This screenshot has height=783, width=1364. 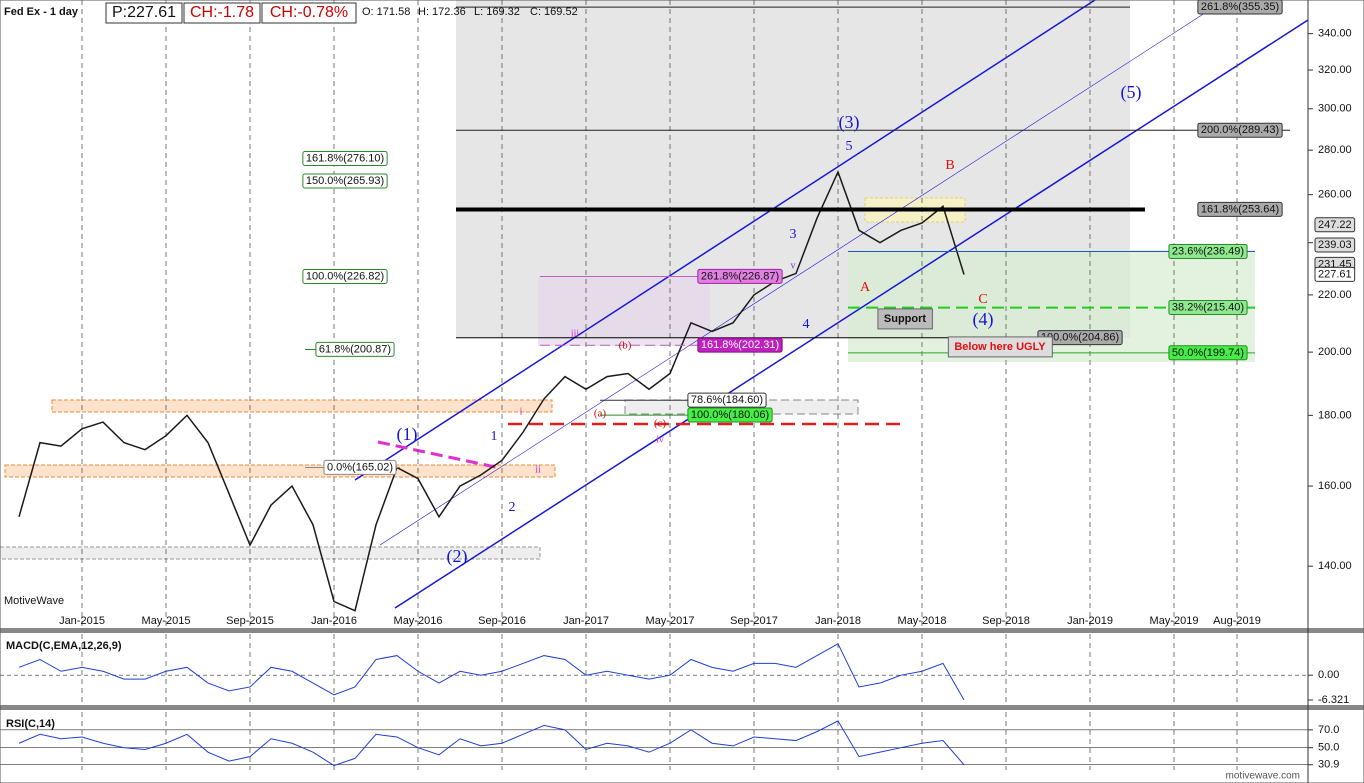 What do you see at coordinates (983, 319) in the screenshot?
I see `wave-label: (4)` at bounding box center [983, 319].